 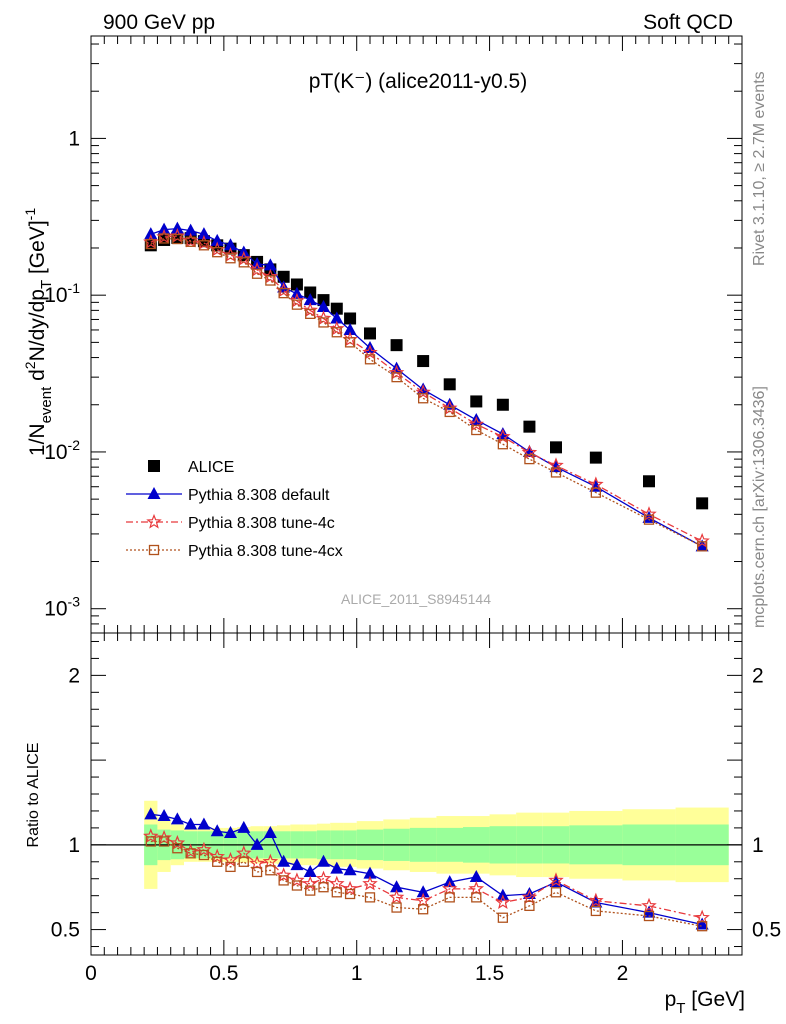 I want to click on y-tick-label: 10-2, so click(x=62, y=450).